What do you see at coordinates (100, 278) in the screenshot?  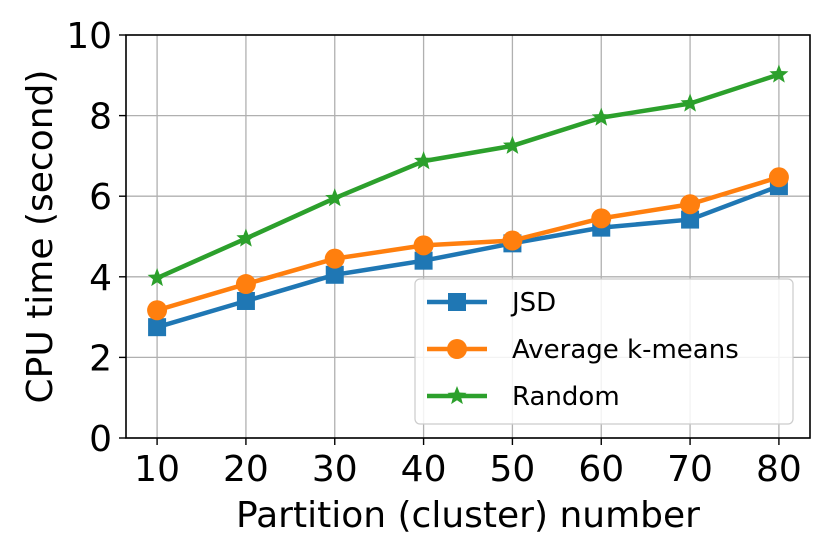 I see `y-tick-label: 4` at bounding box center [100, 278].